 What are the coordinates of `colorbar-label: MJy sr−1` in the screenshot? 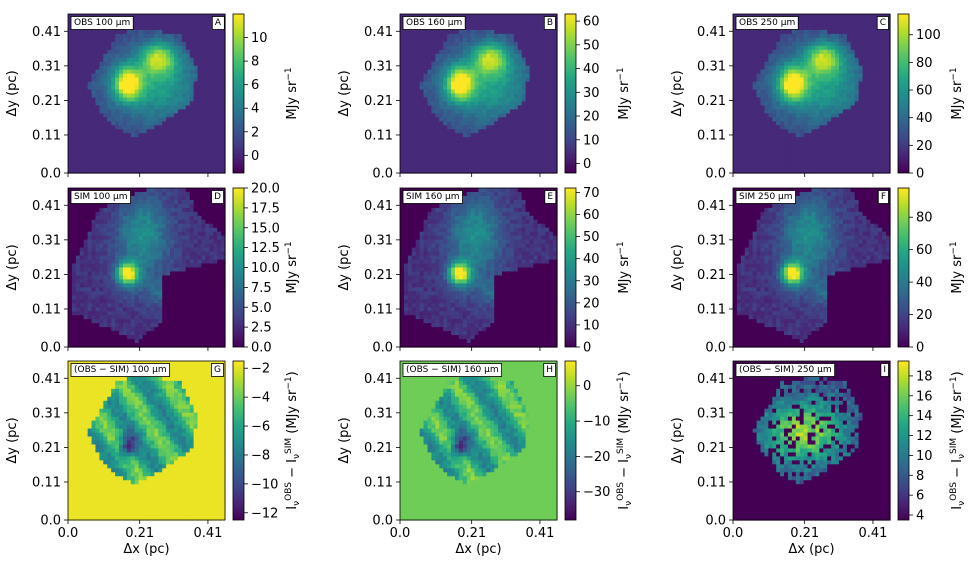 It's located at (957, 93).